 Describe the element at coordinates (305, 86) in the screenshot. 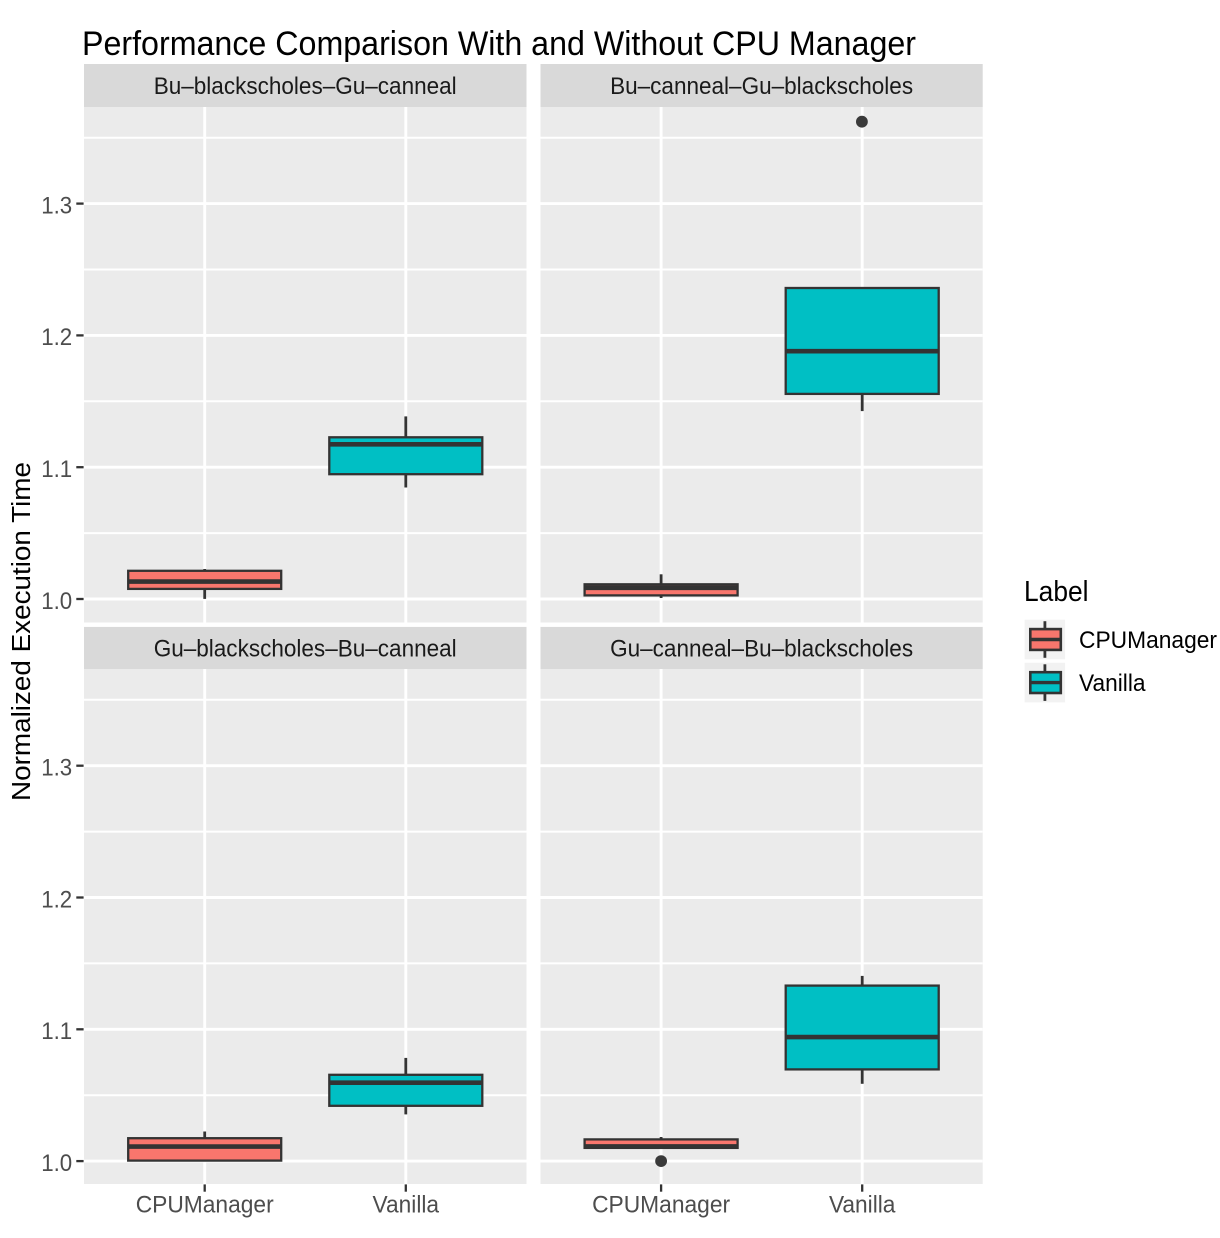

I see `svg-text: Bu–blackscholes–Gu–canneal` at that location.